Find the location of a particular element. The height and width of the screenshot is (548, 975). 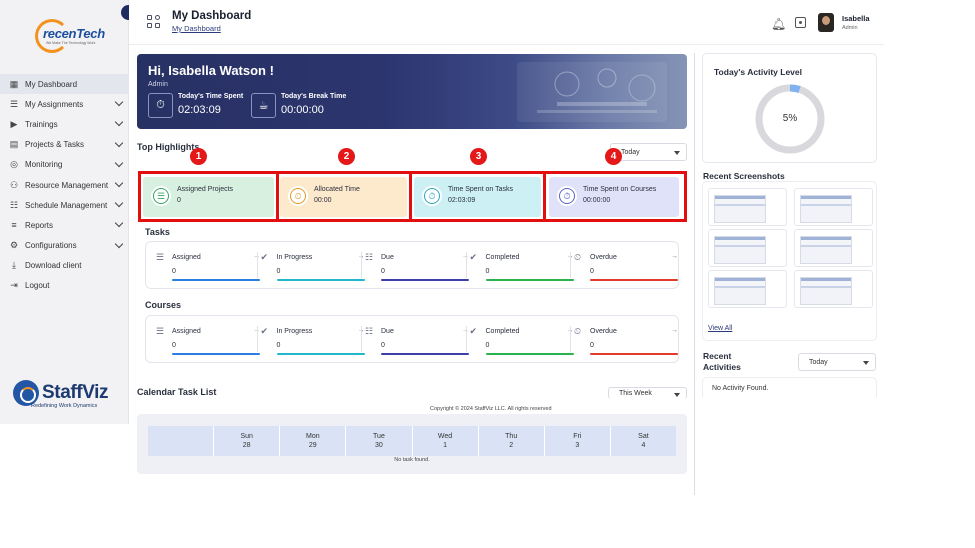

highlight-card: ⏱ Time Spent on Tasks 02:03:09 is located at coordinates (477, 197).